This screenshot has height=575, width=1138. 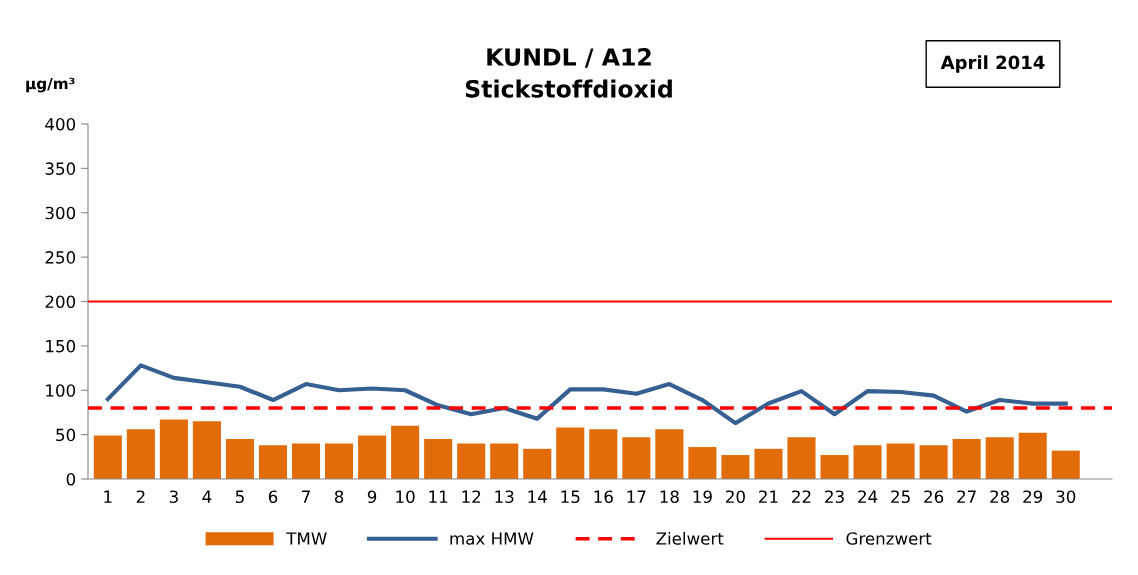 What do you see at coordinates (889, 538) in the screenshot?
I see `legend-label: Grenzwert` at bounding box center [889, 538].